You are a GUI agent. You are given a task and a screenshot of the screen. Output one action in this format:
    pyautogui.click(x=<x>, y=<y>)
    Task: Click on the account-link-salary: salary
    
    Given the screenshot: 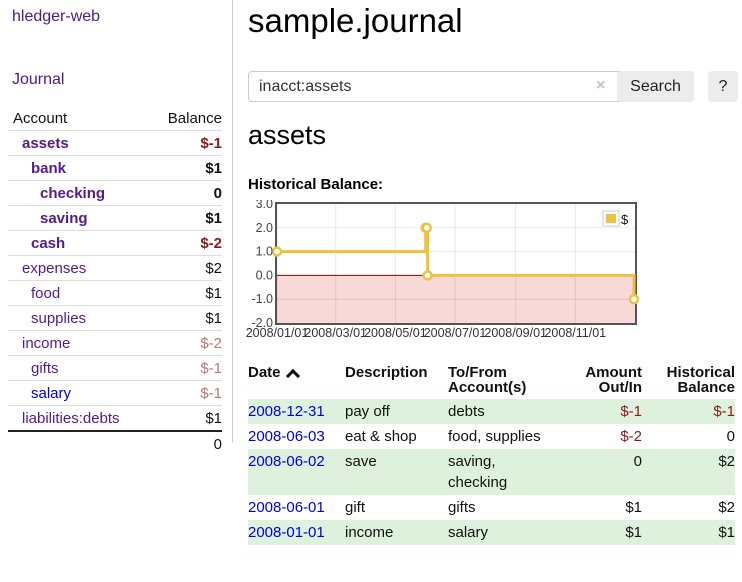 What is the action you would take?
    pyautogui.click(x=51, y=393)
    